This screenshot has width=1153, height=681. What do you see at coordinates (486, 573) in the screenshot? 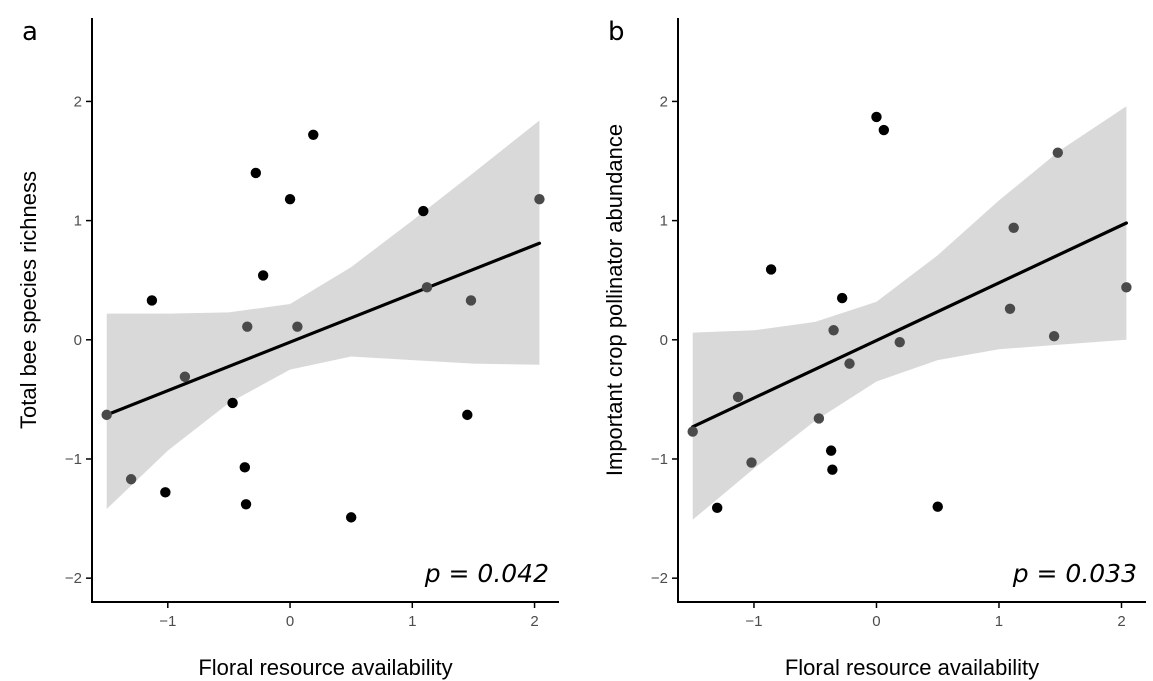
I see `p-value-annotation: p = 0.042` at bounding box center [486, 573].